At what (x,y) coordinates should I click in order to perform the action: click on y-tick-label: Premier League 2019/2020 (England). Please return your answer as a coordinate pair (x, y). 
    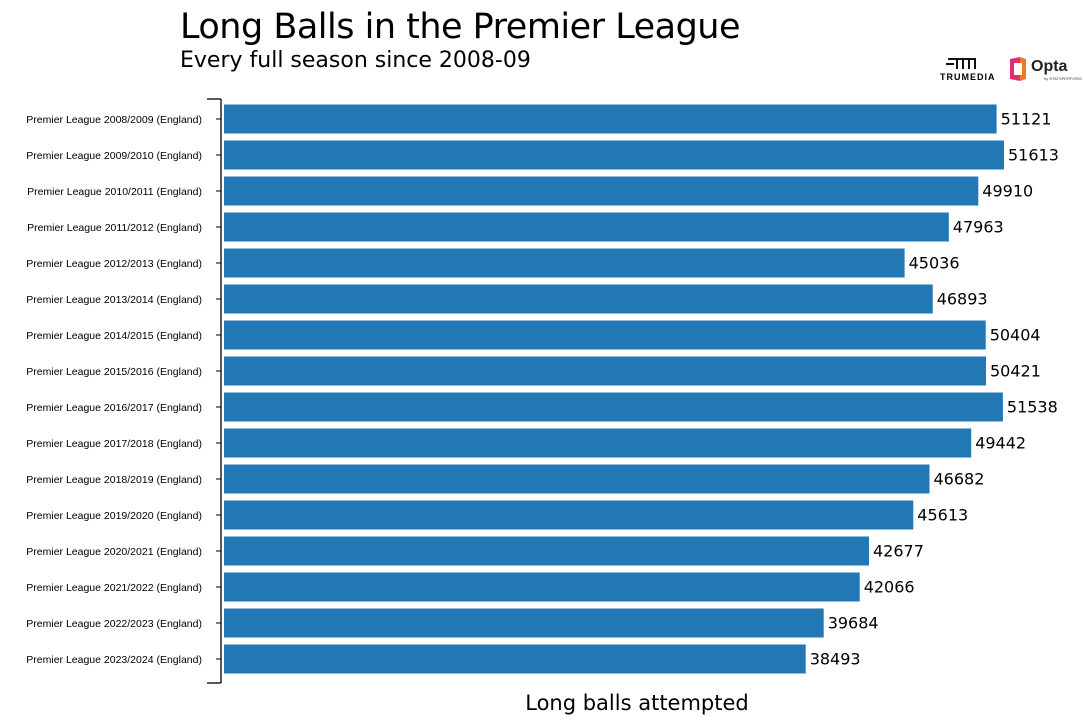
    Looking at the image, I should click on (114, 516).